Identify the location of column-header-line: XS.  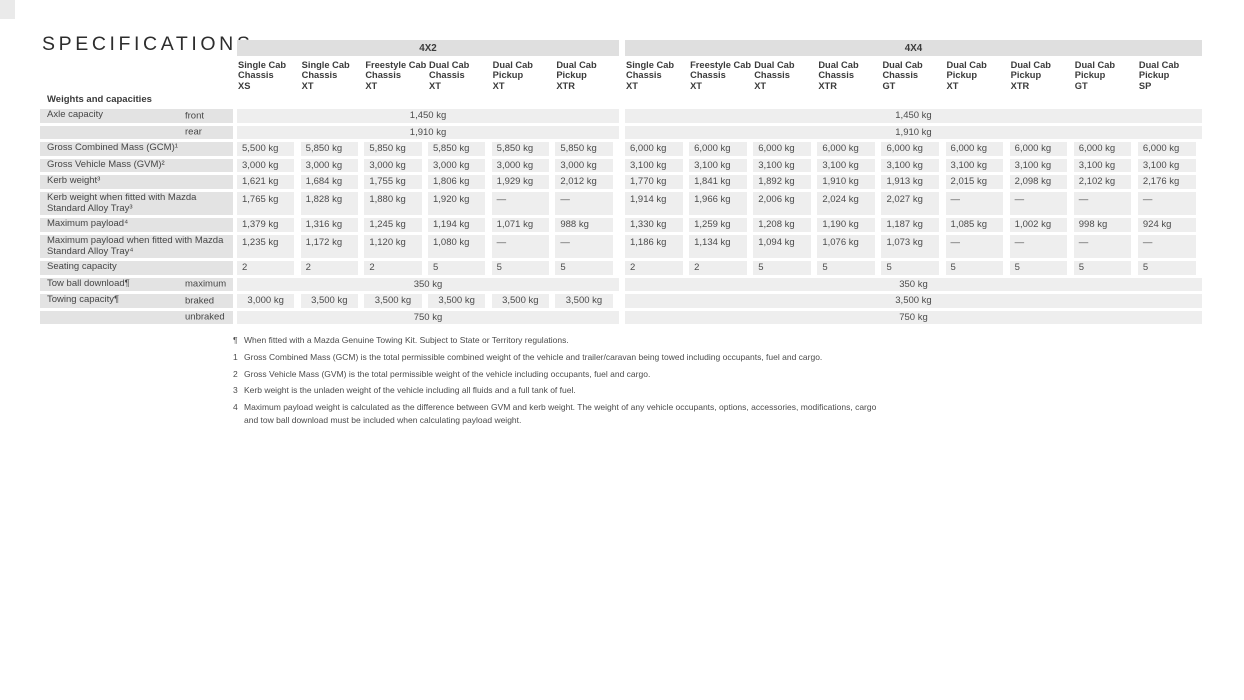
(244, 85).